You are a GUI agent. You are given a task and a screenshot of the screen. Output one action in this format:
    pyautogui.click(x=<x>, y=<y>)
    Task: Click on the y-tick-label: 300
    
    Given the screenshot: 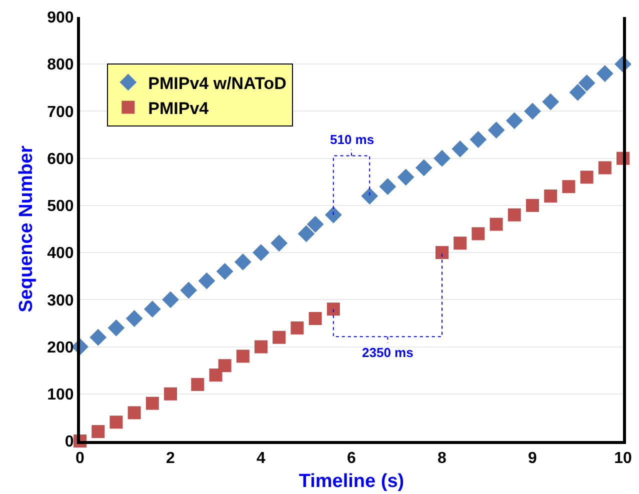 What is the action you would take?
    pyautogui.click(x=60, y=301)
    